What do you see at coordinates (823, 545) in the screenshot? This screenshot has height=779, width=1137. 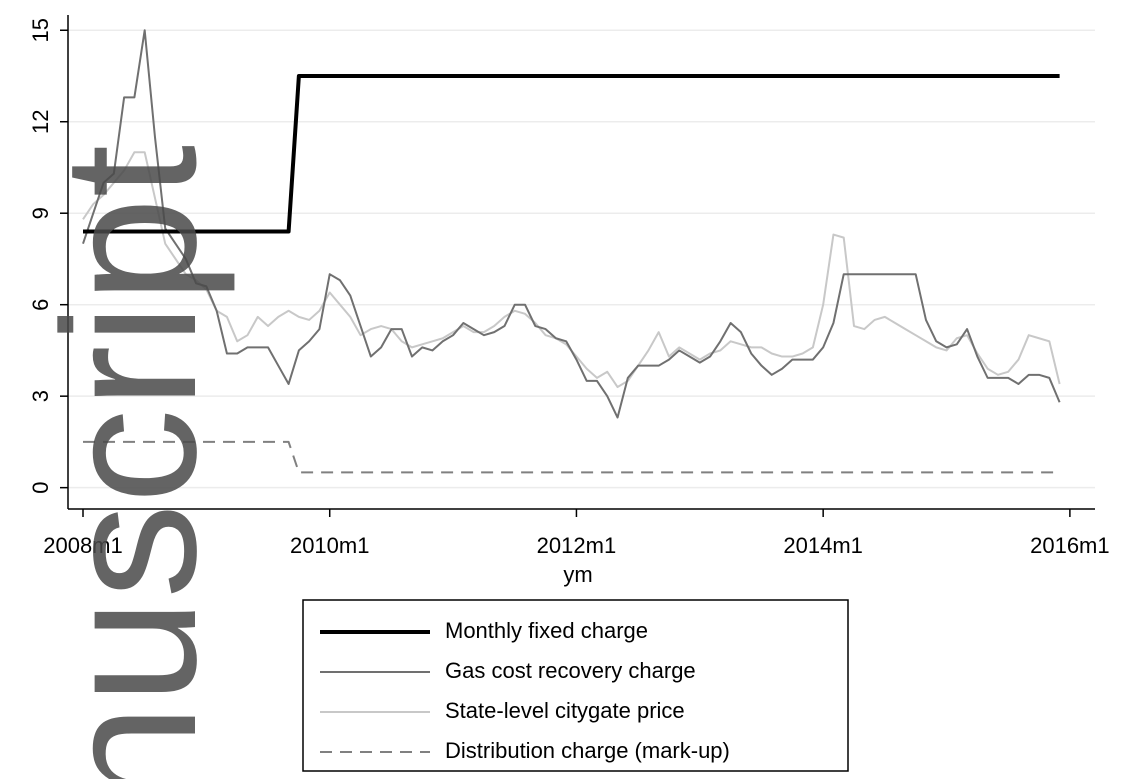 I see `x-tick-label: 2014m1` at bounding box center [823, 545].